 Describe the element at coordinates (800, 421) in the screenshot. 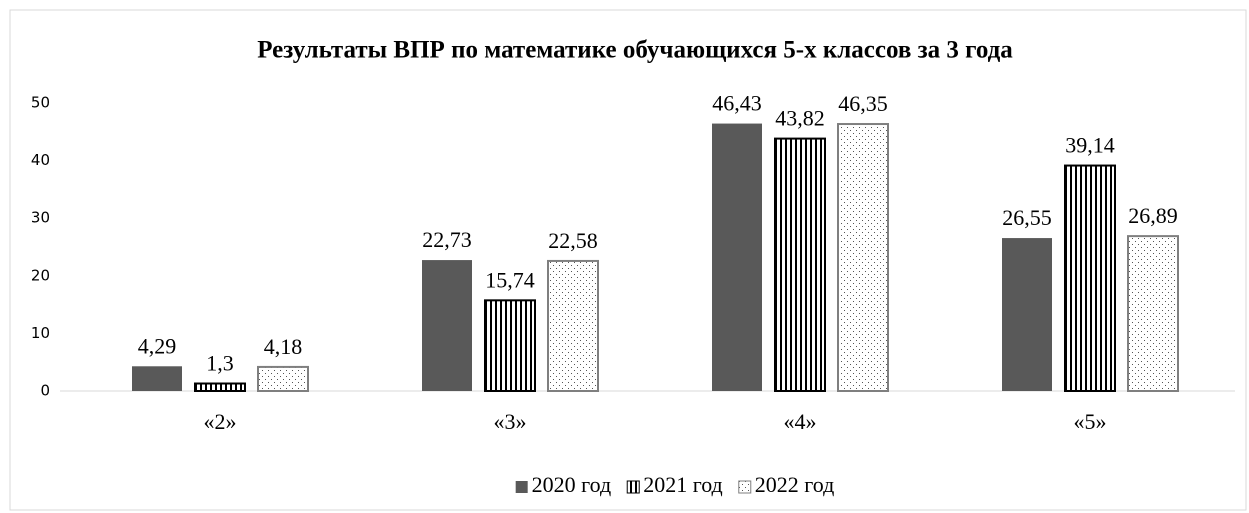

I see `x-tick-label: «4»` at that location.